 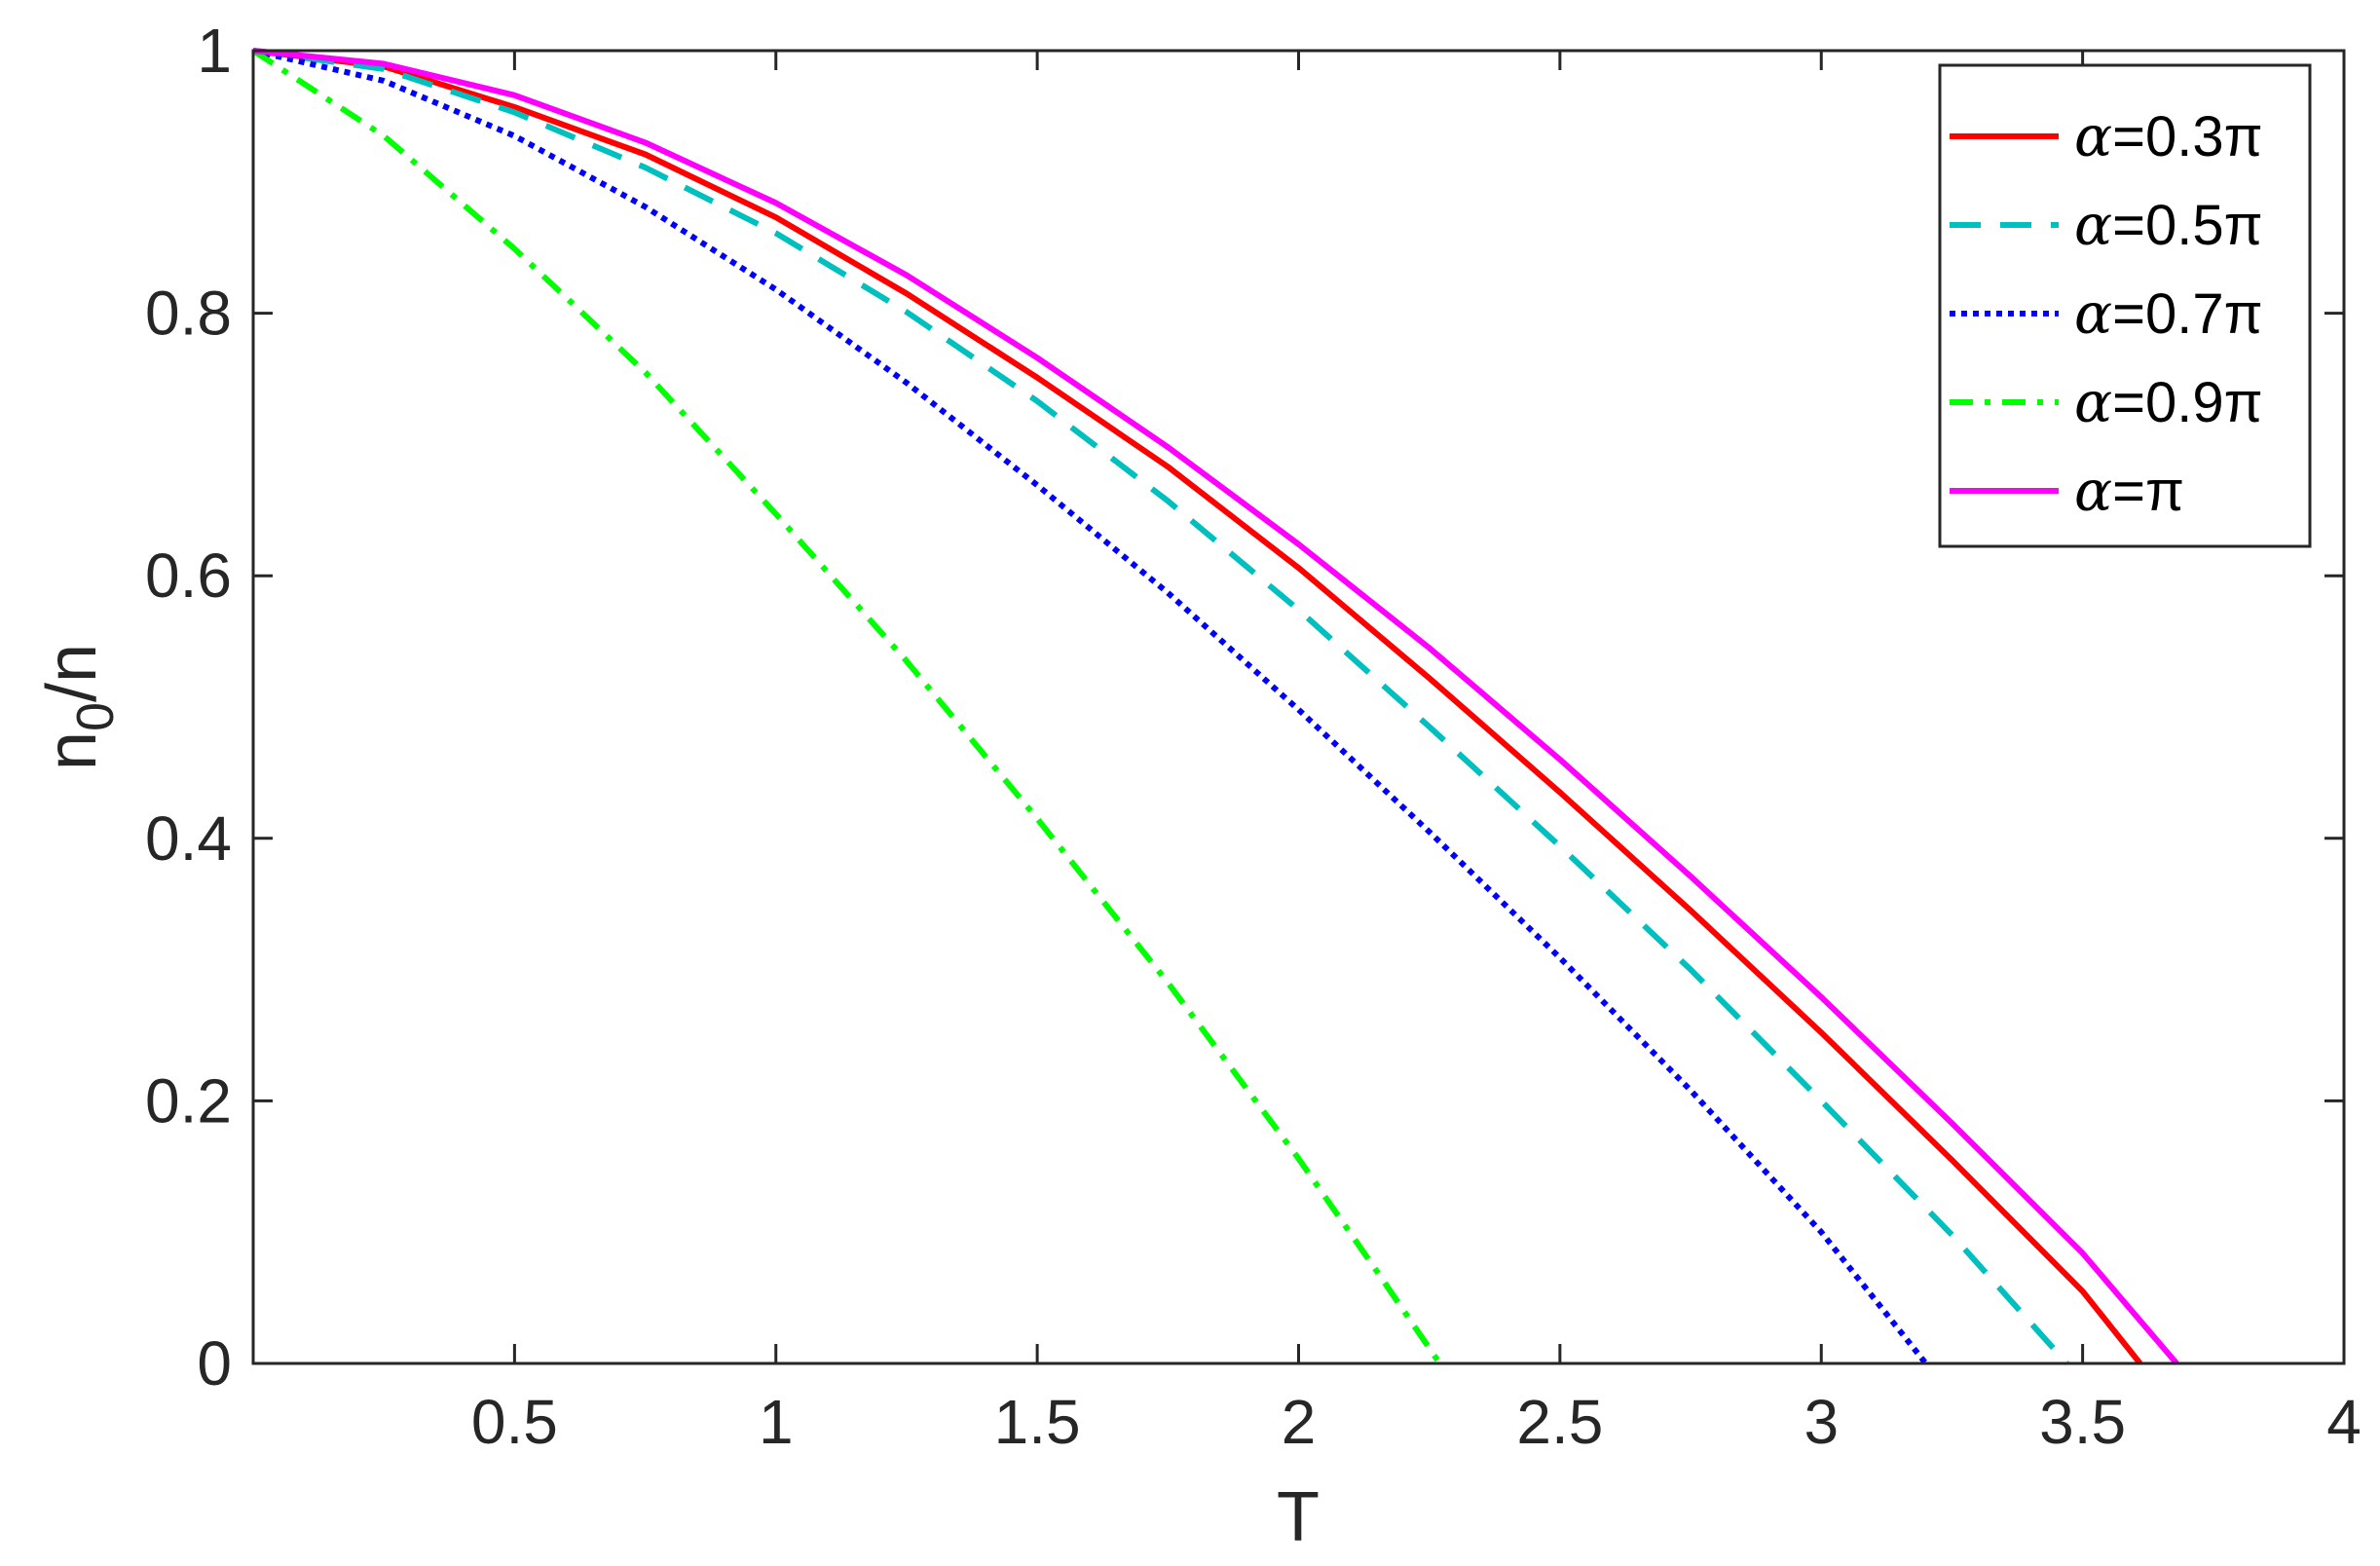 I want to click on x-tick-label: 4, so click(x=2343, y=1422).